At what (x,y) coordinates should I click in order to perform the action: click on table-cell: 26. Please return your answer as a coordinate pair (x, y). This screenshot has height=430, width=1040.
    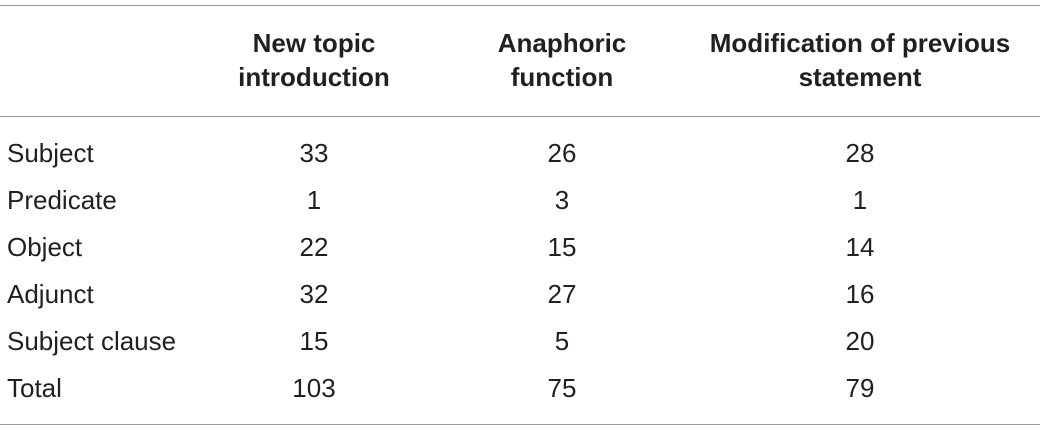
    Looking at the image, I should click on (562, 153).